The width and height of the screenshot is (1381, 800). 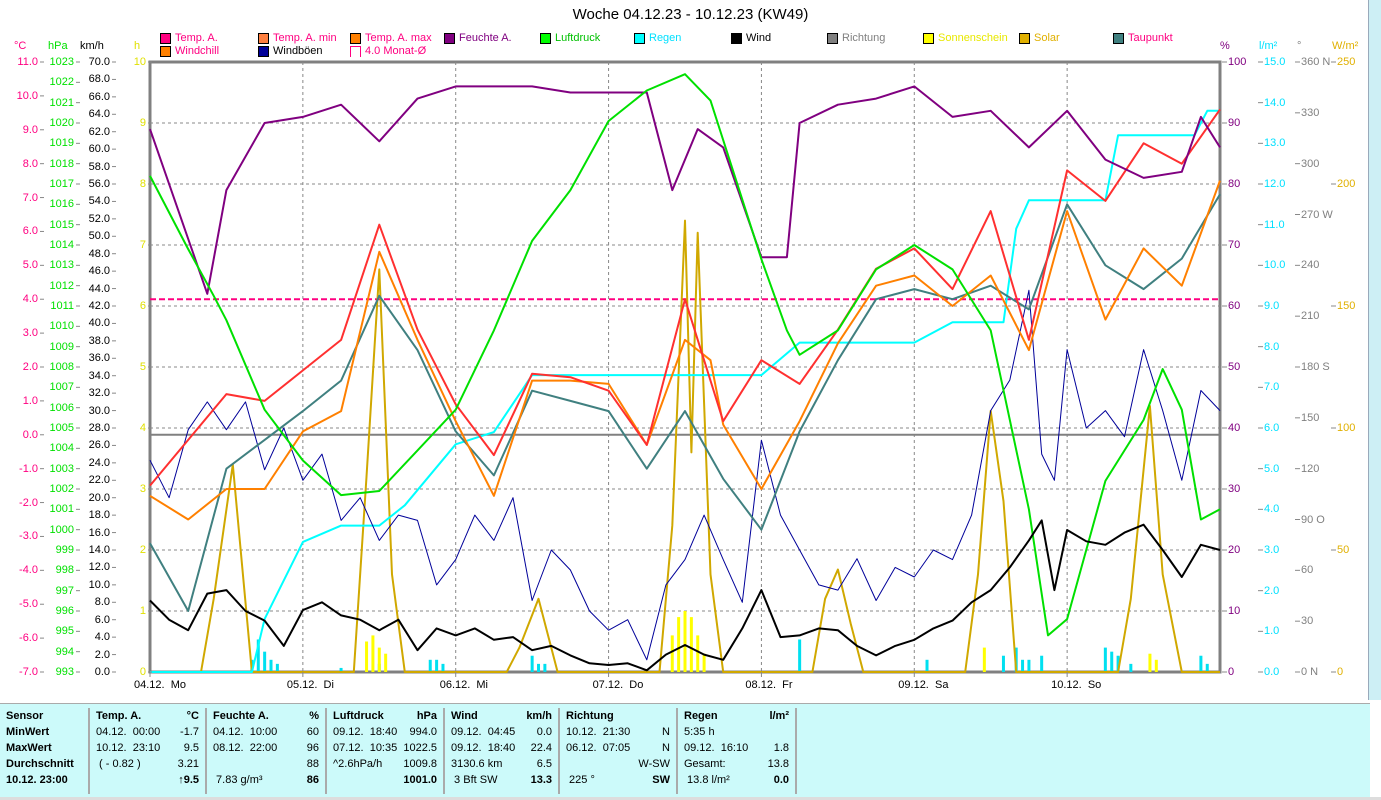 What do you see at coordinates (30, 231) in the screenshot?
I see `tick-label-temp: 6.0` at bounding box center [30, 231].